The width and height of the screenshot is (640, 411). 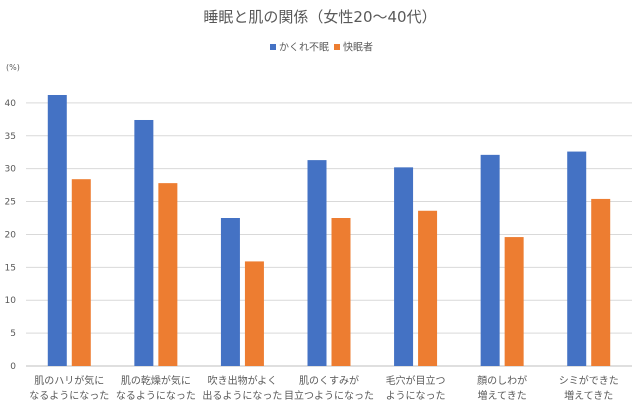 What do you see at coordinates (13, 334) in the screenshot?
I see `y-tick-label: 5` at bounding box center [13, 334].